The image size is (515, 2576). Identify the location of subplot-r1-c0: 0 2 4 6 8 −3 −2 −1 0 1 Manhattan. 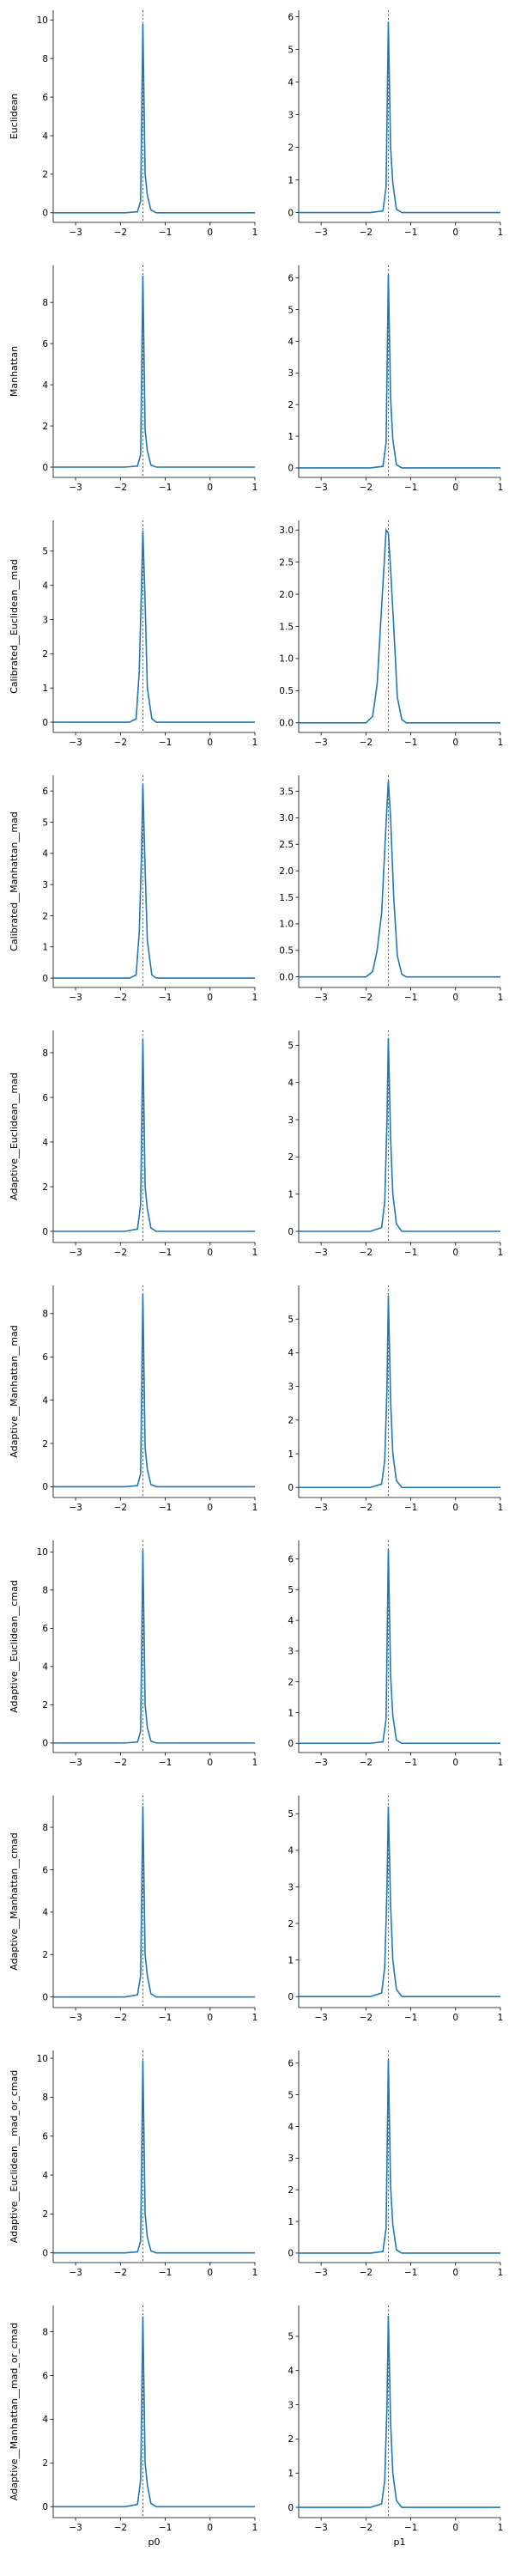
(133, 379).